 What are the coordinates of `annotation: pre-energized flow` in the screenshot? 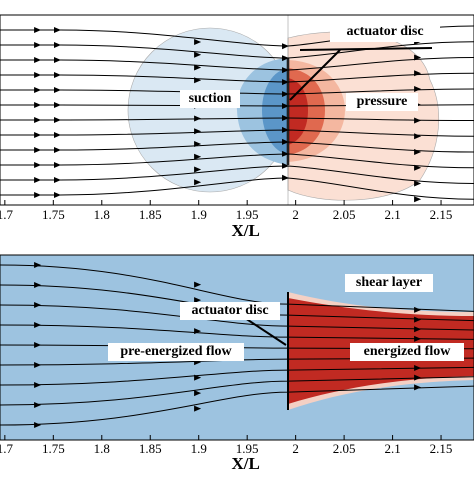 It's located at (176, 351).